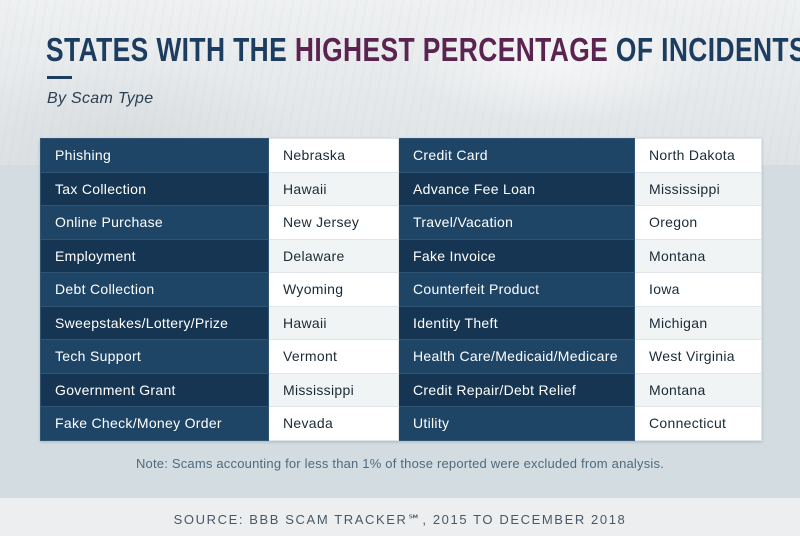 This screenshot has width=800, height=536. What do you see at coordinates (516, 356) in the screenshot?
I see `scam-type-cell: Health Care/Medicaid/Medicare` at bounding box center [516, 356].